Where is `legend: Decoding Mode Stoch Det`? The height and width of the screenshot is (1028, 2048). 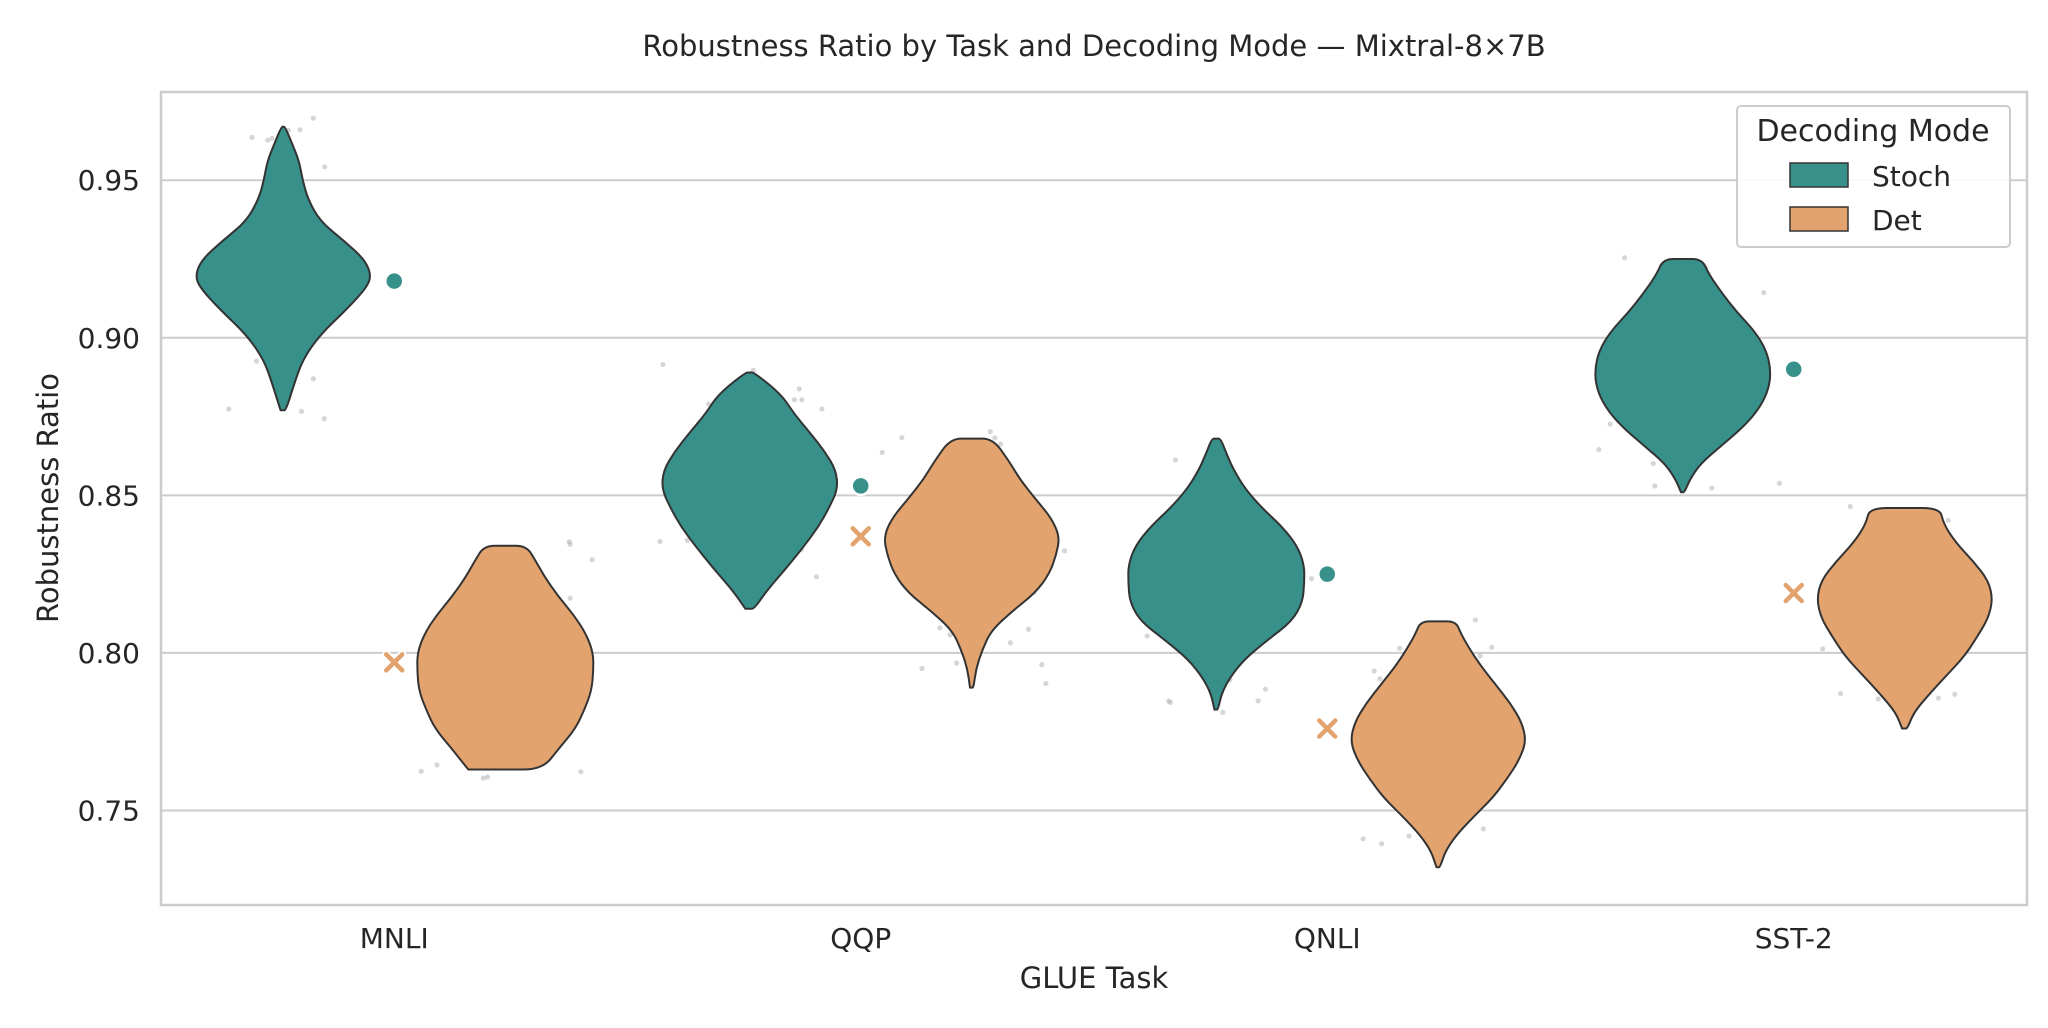 legend: Decoding Mode Stoch Det is located at coordinates (1873, 176).